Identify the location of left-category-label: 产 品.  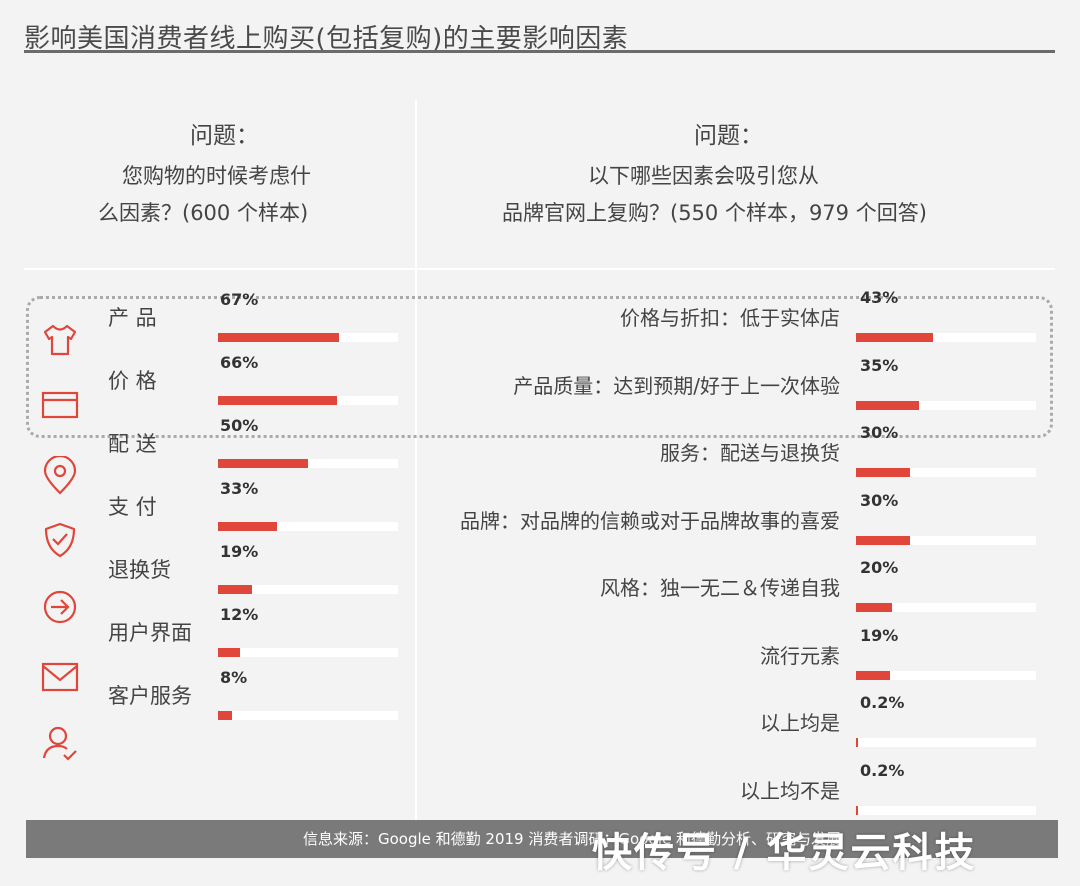
(132, 318).